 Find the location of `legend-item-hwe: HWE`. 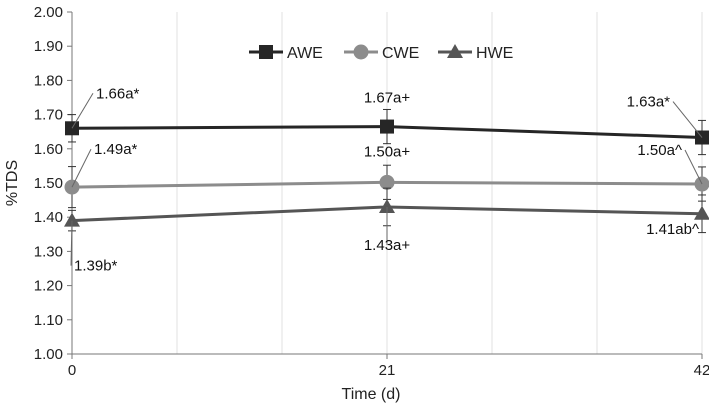

legend-item-hwe: HWE is located at coordinates (475, 53).